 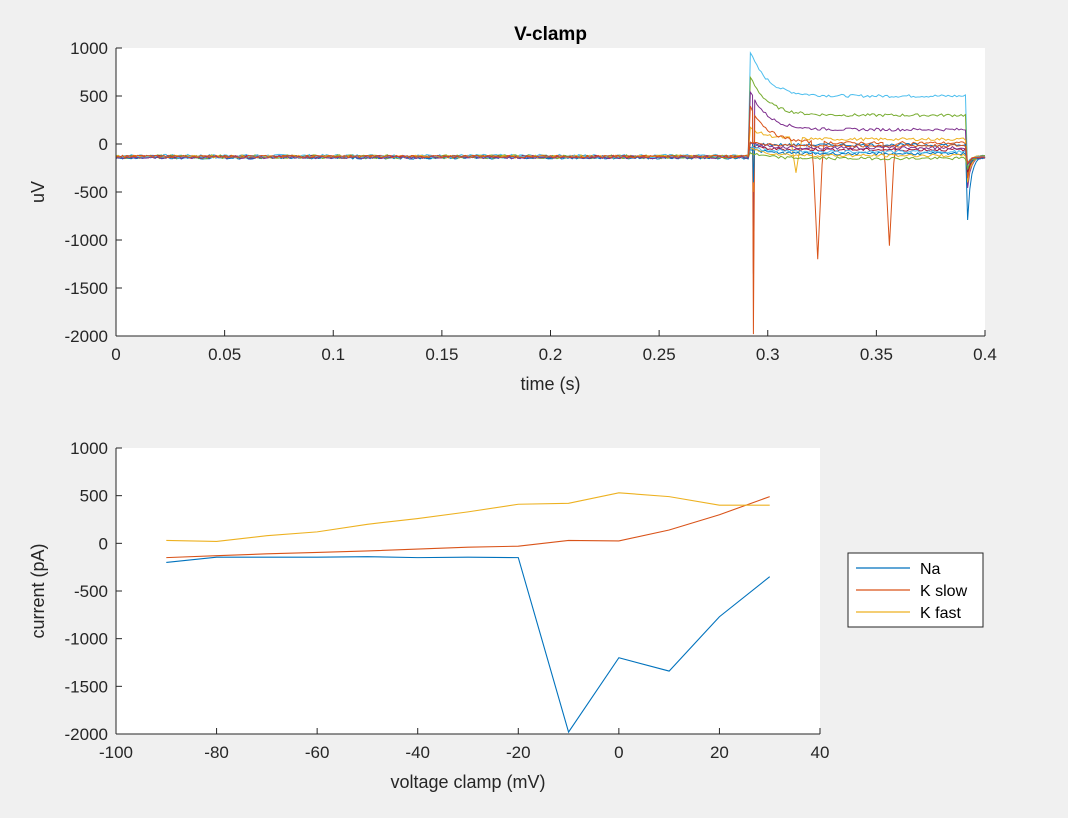 I want to click on bottom-x-axis-label: voltage clamp (mV), so click(x=467, y=782).